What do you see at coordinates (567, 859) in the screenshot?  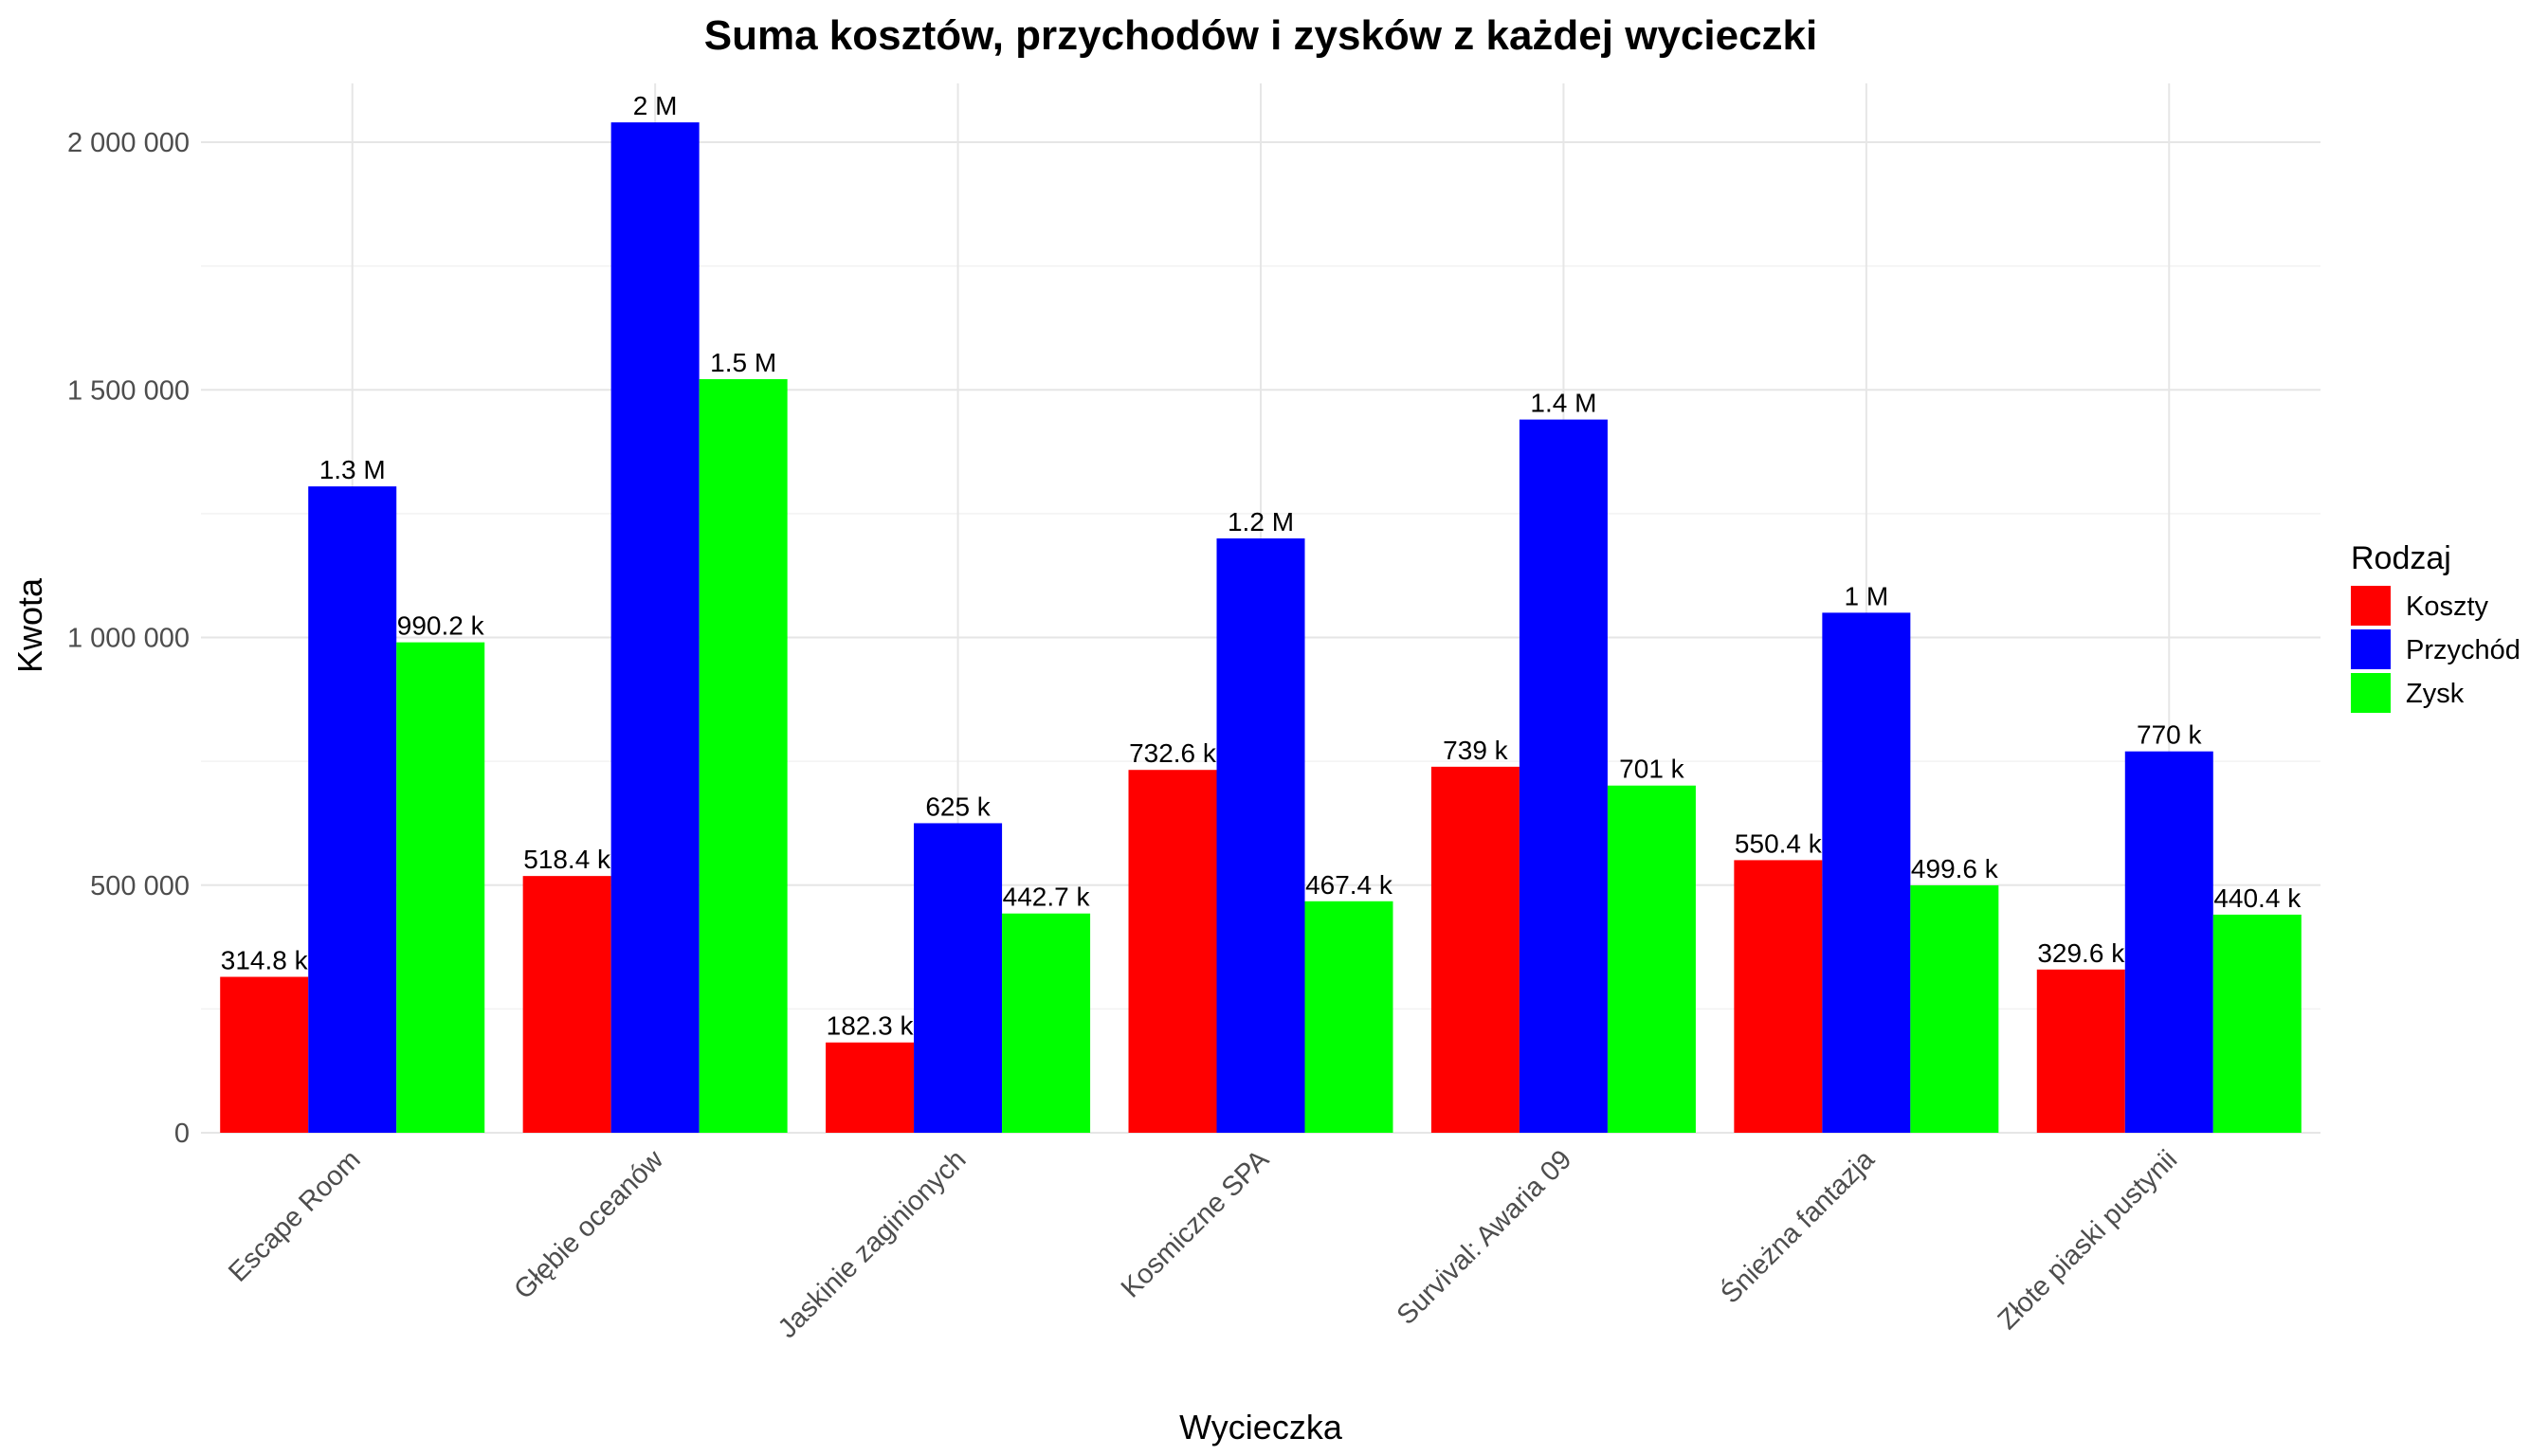 I see `bar-value-label: 518.4 k` at bounding box center [567, 859].